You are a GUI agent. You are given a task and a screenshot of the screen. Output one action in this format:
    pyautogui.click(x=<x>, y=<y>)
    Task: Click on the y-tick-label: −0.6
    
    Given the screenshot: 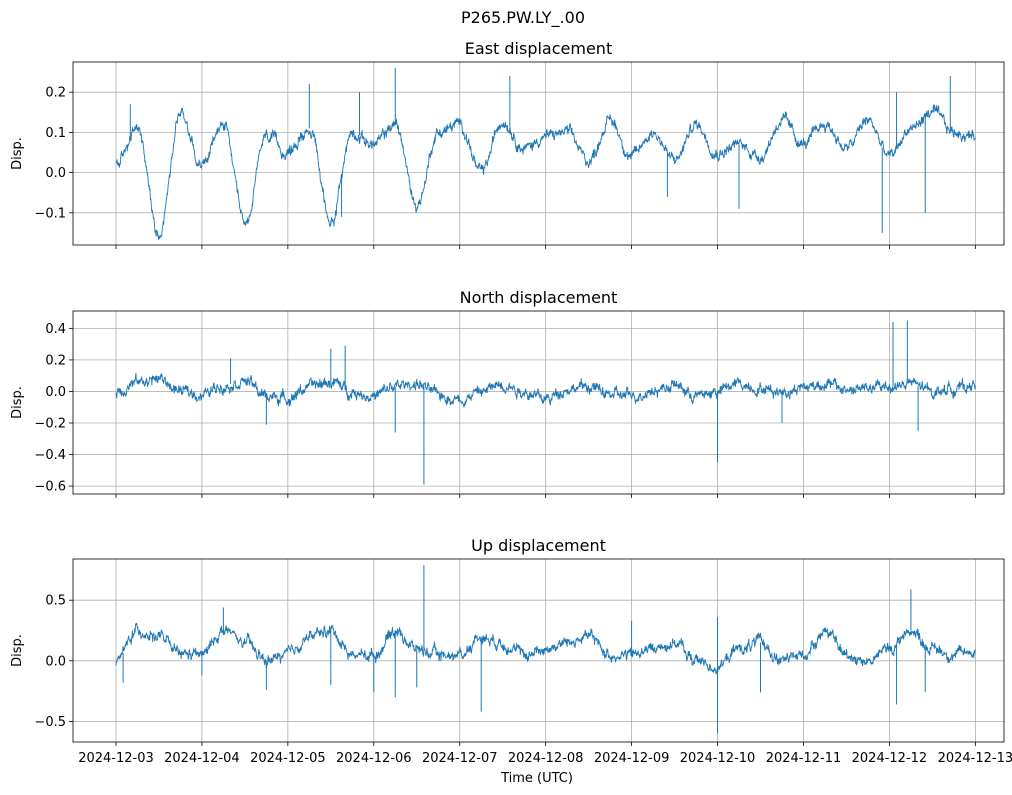 What is the action you would take?
    pyautogui.click(x=50, y=487)
    